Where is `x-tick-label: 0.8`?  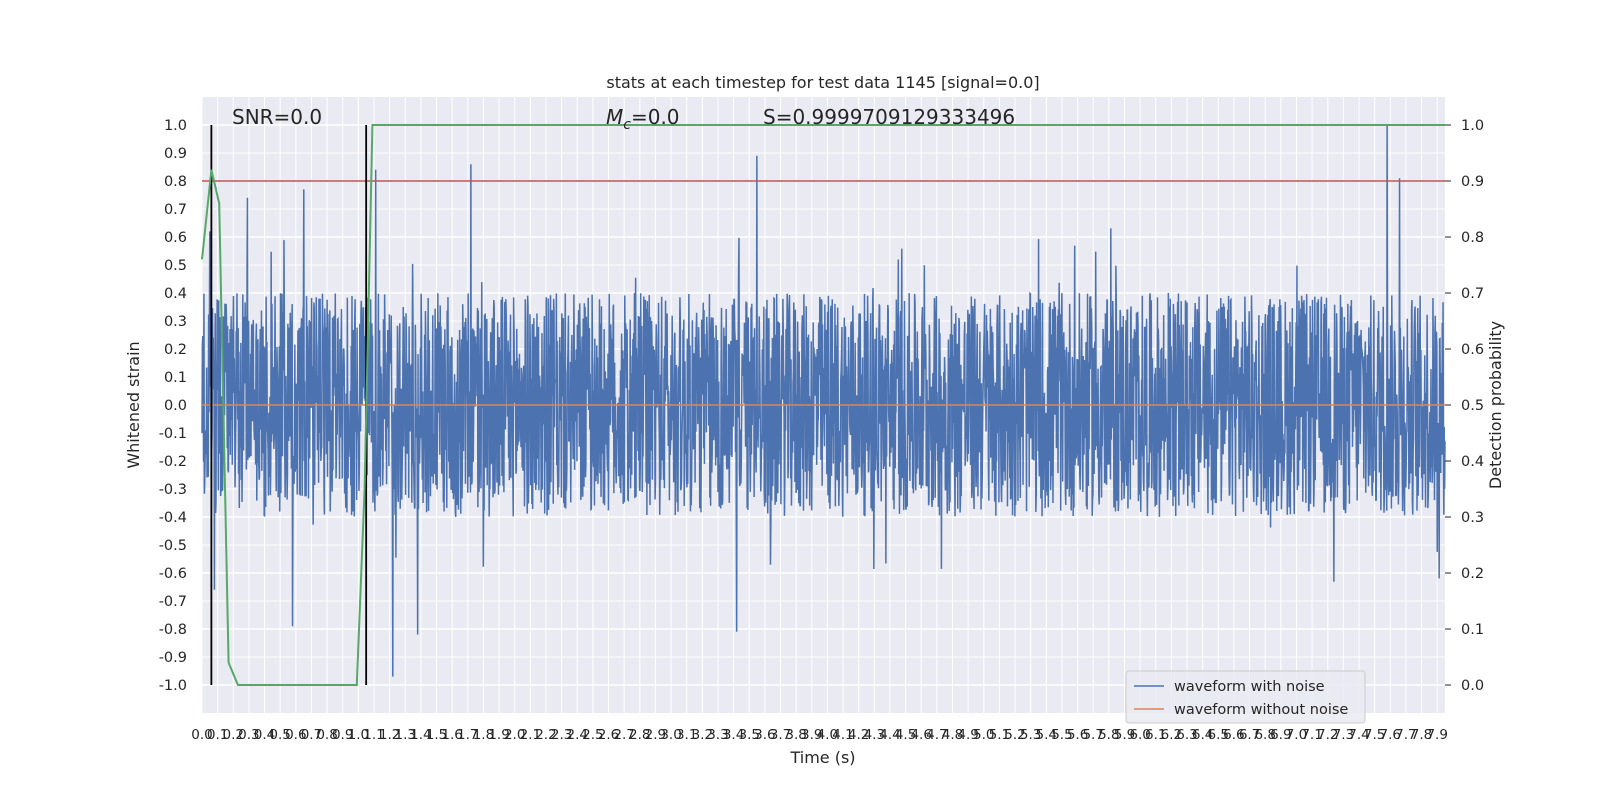 x-tick-label: 0.8 is located at coordinates (326, 735).